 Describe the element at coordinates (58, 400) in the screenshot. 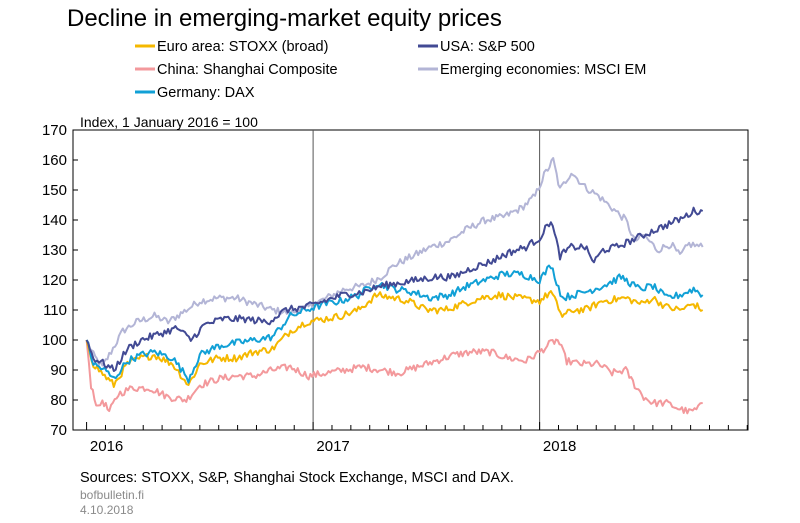

I see `y-tick-label: 80` at that location.